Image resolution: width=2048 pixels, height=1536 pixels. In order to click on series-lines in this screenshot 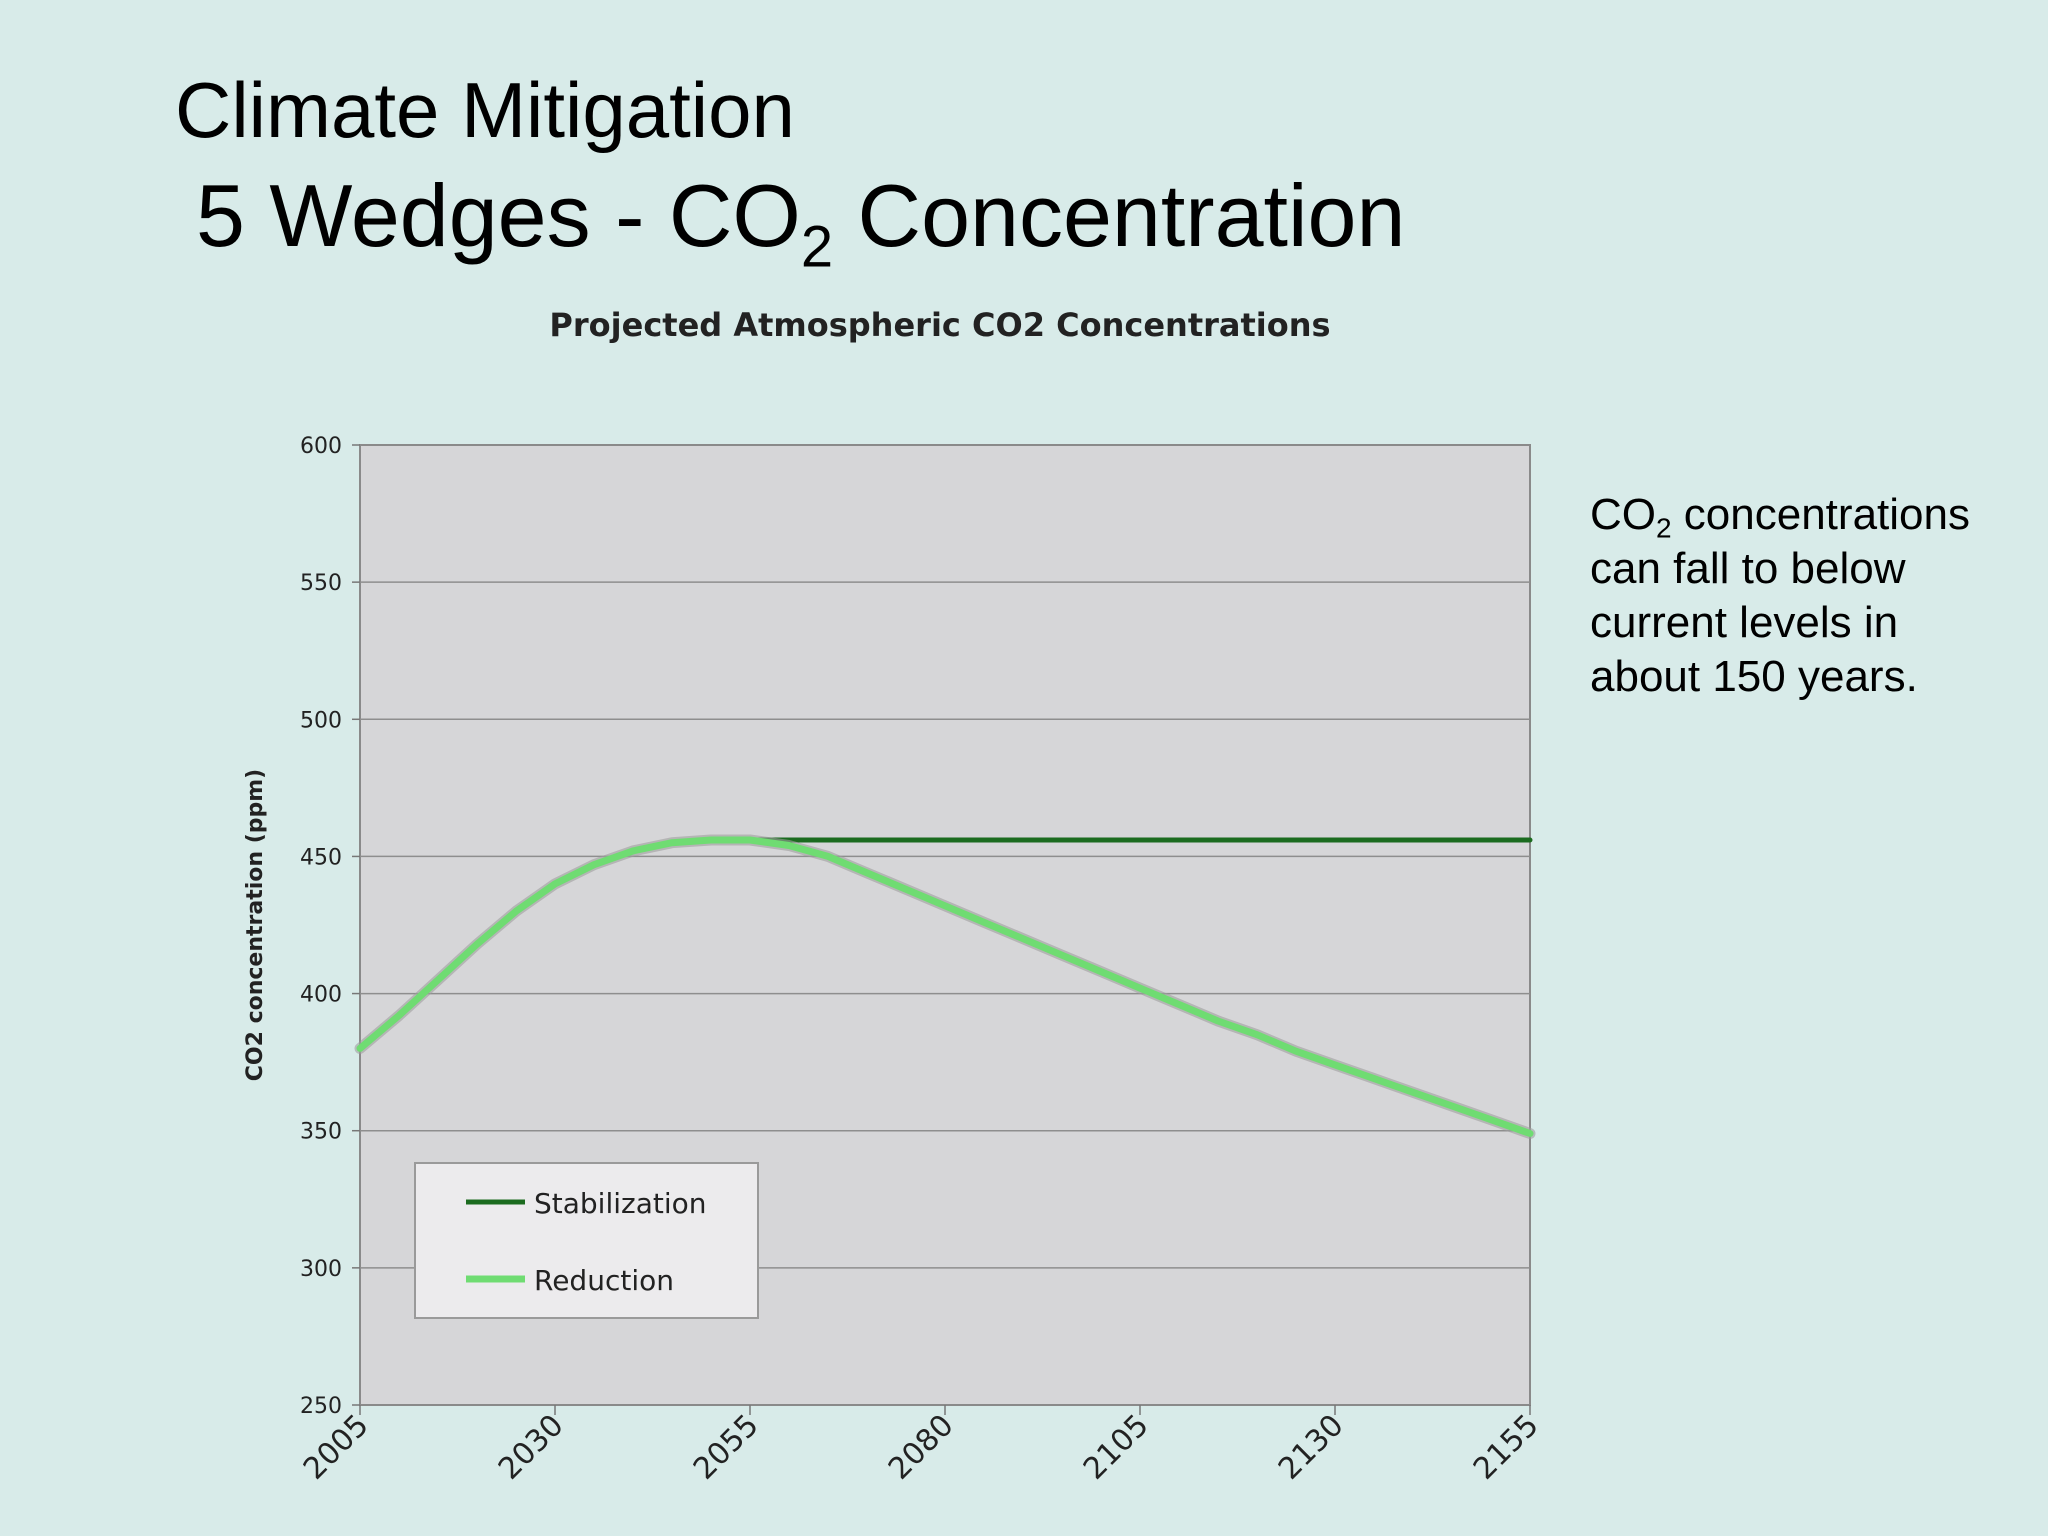, I will do `click(945, 986)`.